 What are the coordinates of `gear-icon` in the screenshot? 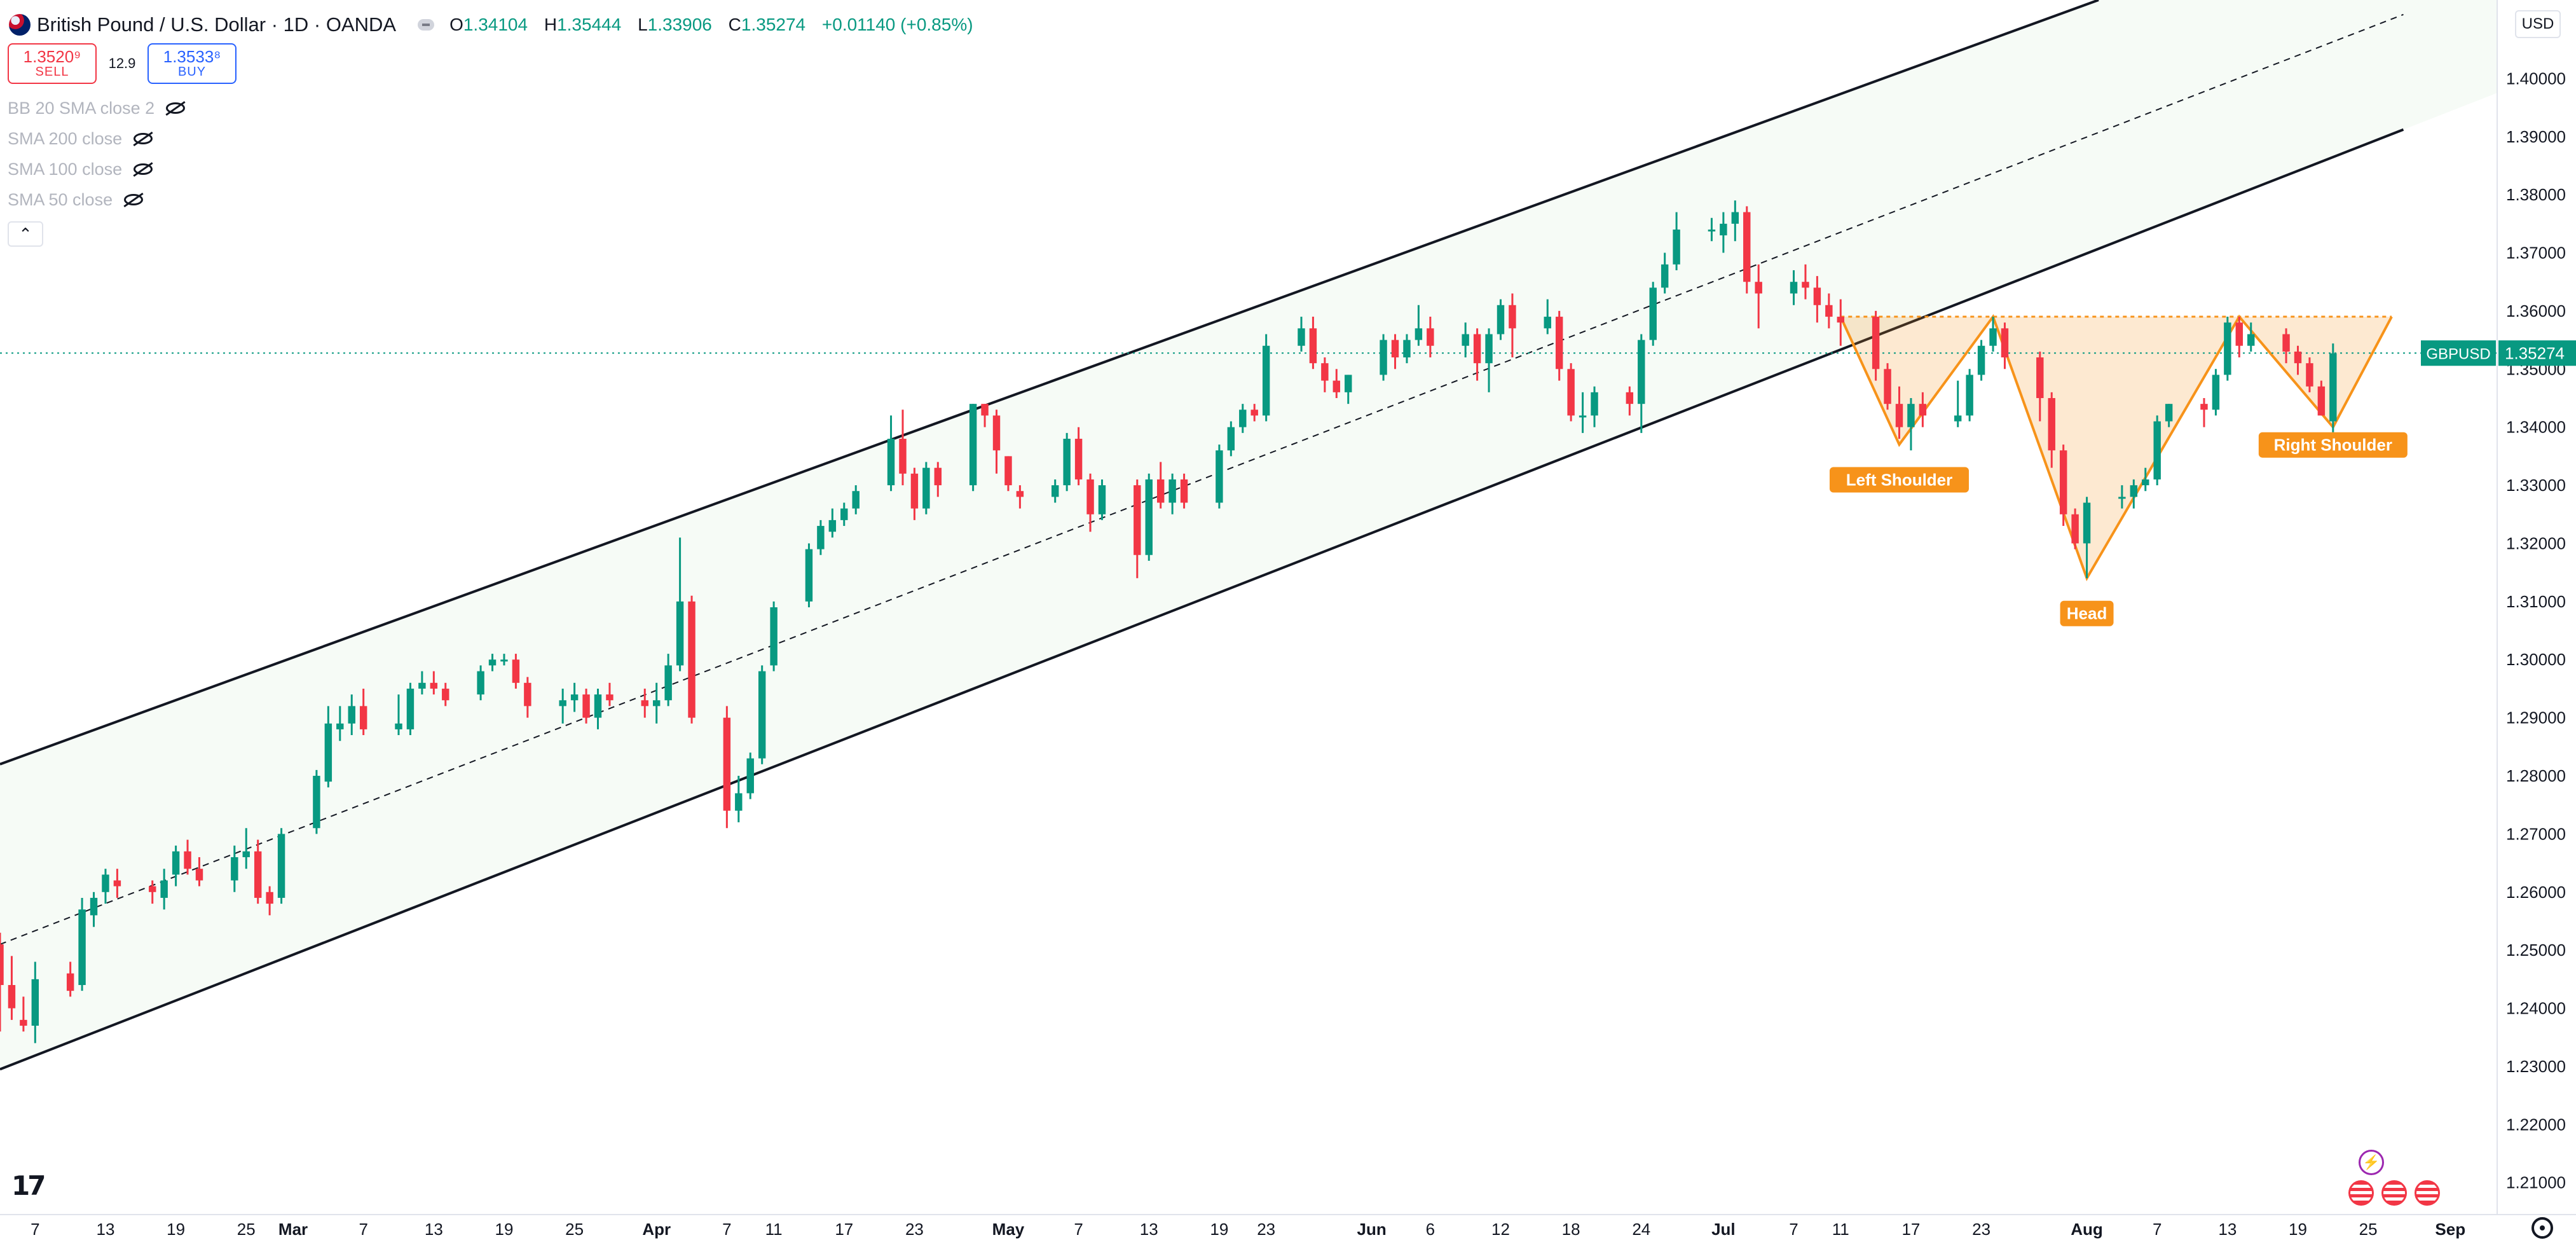 It's located at (2542, 1228).